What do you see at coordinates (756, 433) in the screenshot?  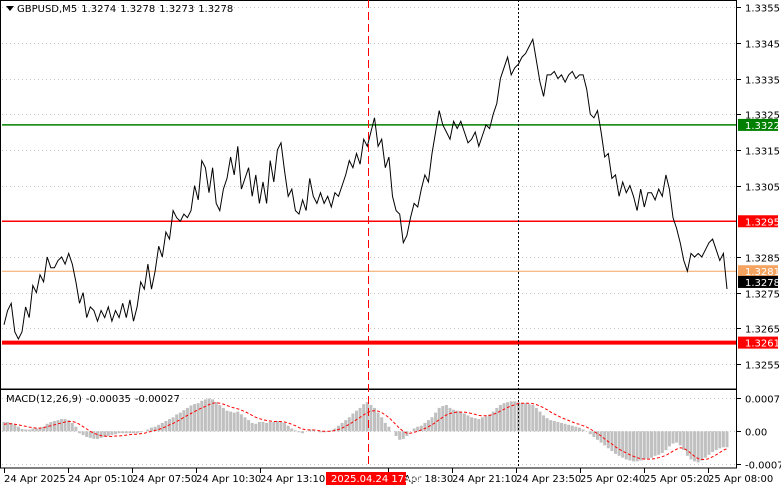 I see `macd-tick-label: 0.00` at bounding box center [756, 433].